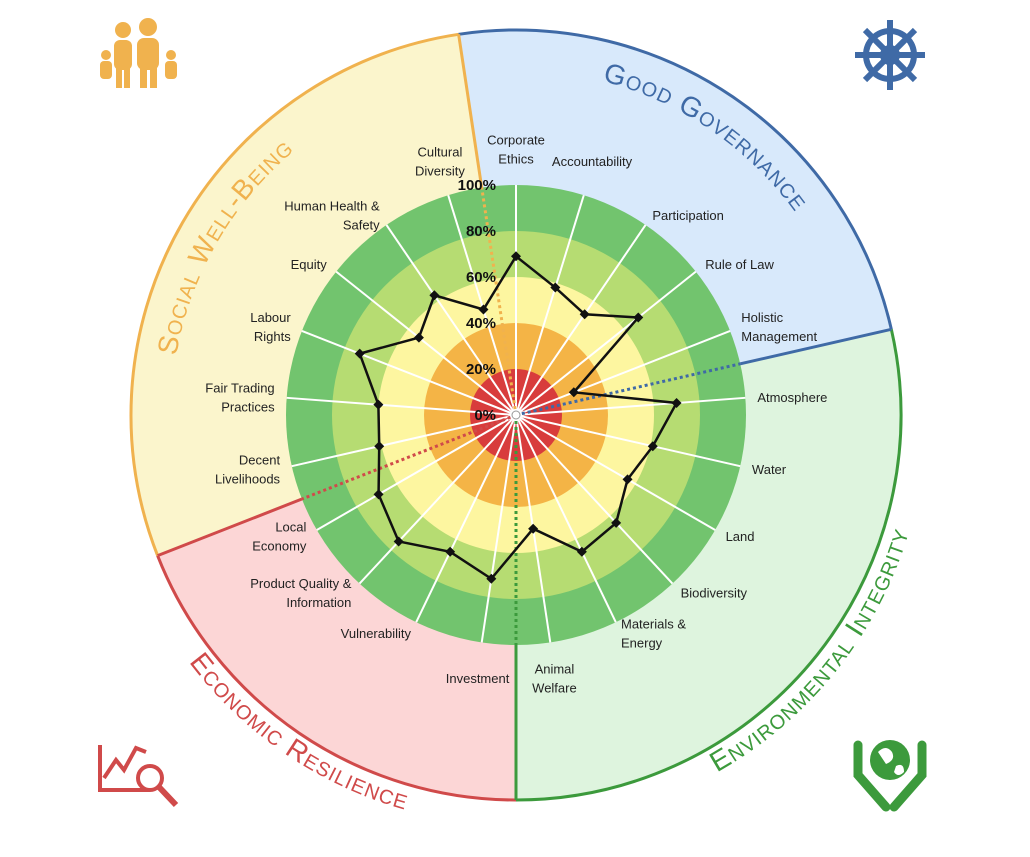 This screenshot has width=1030, height=857. I want to click on theme-label: Materials & Energy, so click(653, 634).